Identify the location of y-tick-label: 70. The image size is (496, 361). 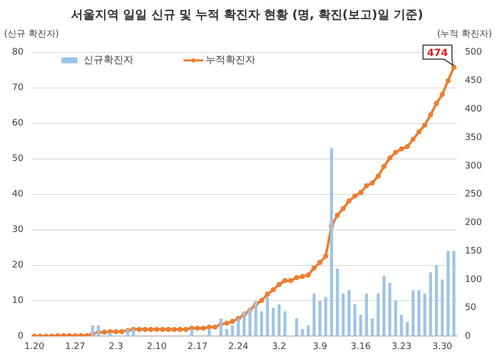
(18, 88).